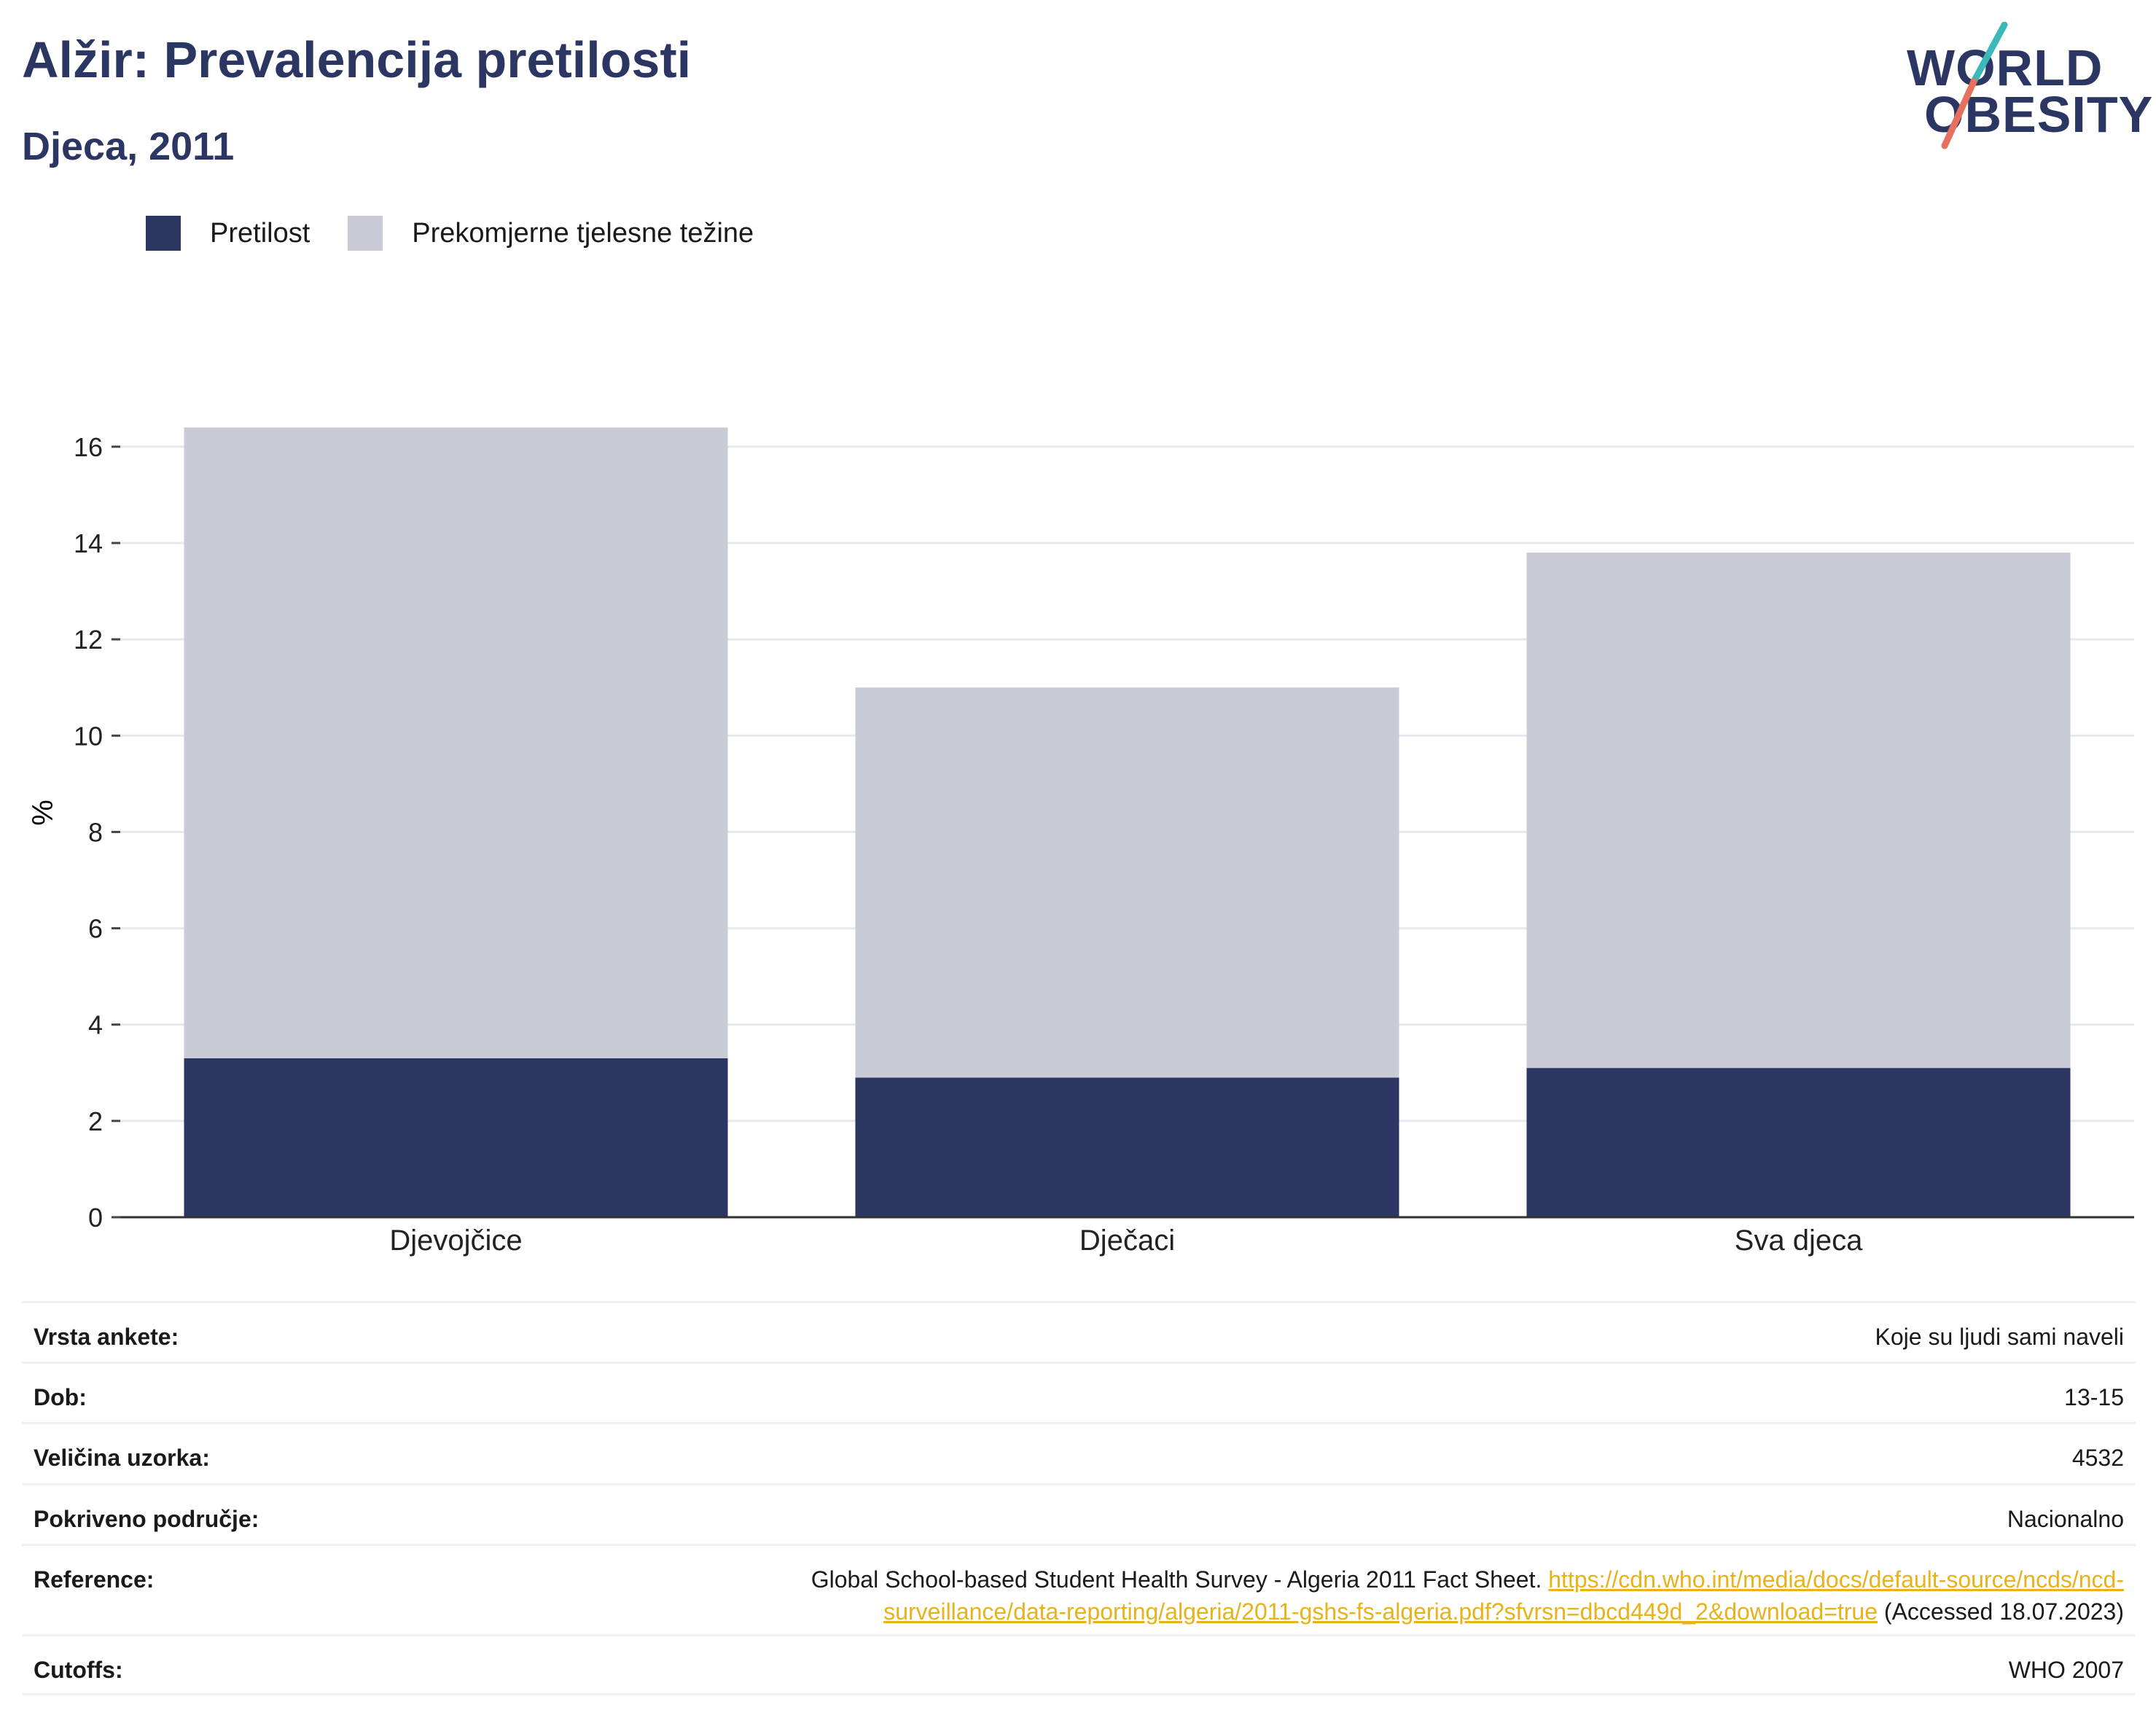 This screenshot has width=2156, height=1734. I want to click on info-row-age: Dob: 13-15, so click(1079, 1392).